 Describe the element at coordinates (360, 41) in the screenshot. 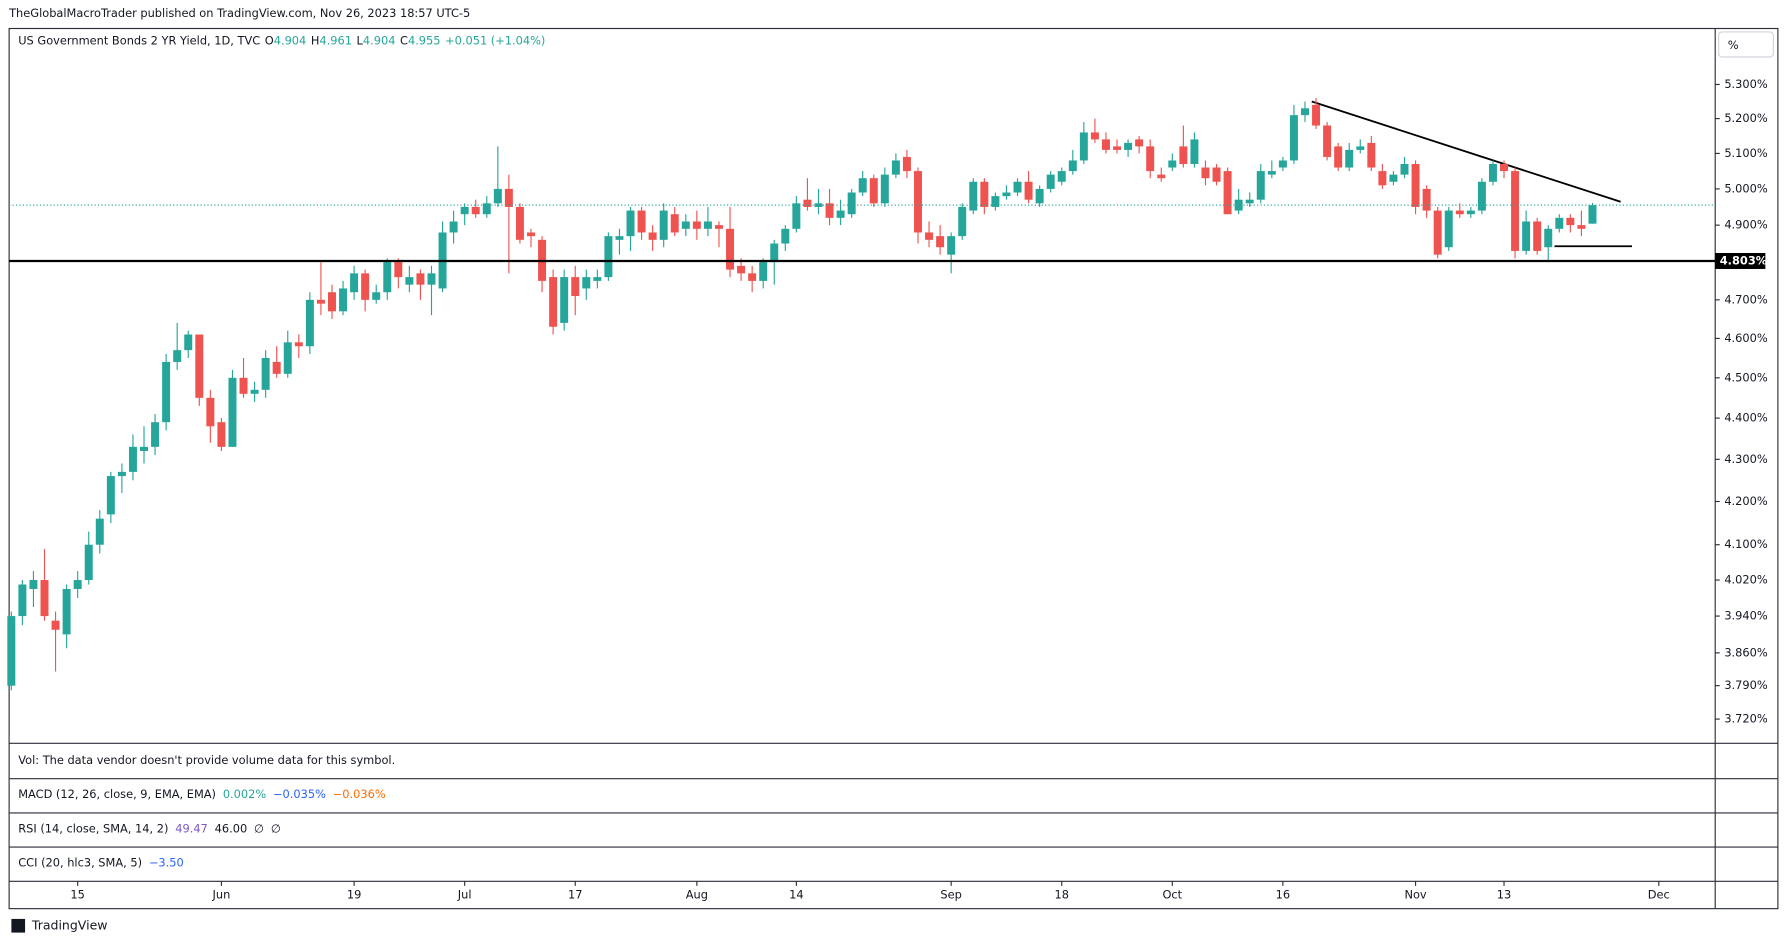

I see `legend-key: L` at that location.